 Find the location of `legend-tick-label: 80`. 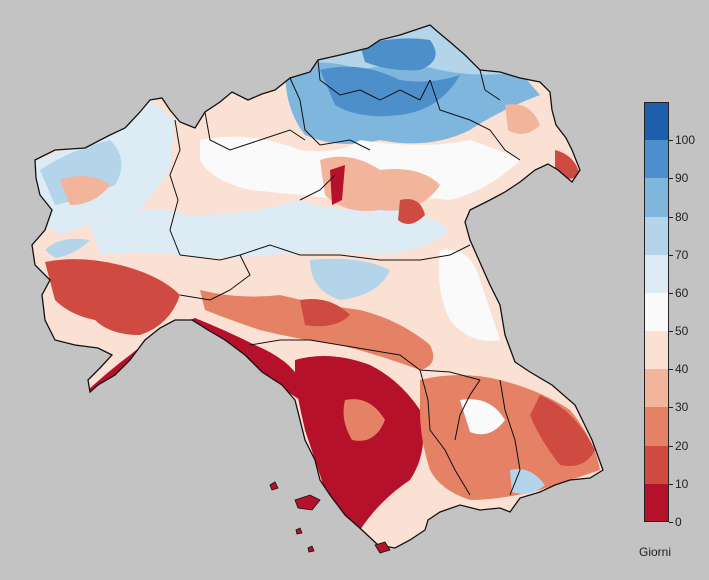

legend-tick-label: 80 is located at coordinates (682, 216).